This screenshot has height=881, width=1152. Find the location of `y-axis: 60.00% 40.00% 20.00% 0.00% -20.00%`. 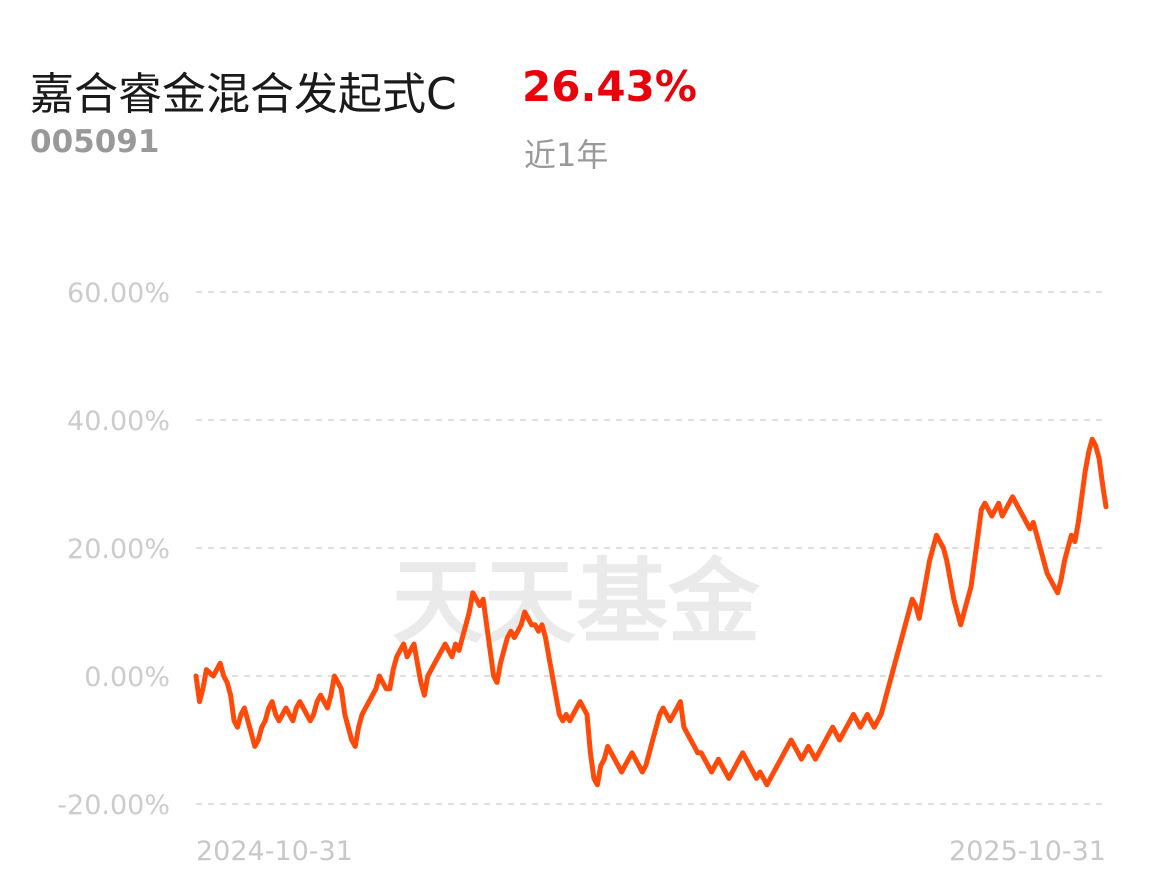

y-axis: 60.00% 40.00% 20.00% 0.00% -20.00% is located at coordinates (113, 549).